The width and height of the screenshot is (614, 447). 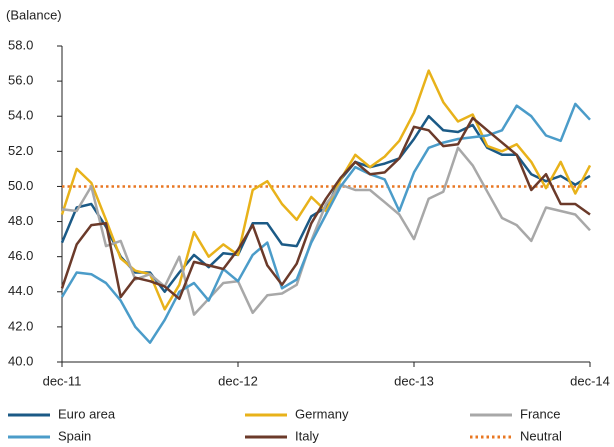 I want to click on x-tick-label: dec-14, so click(x=590, y=380).